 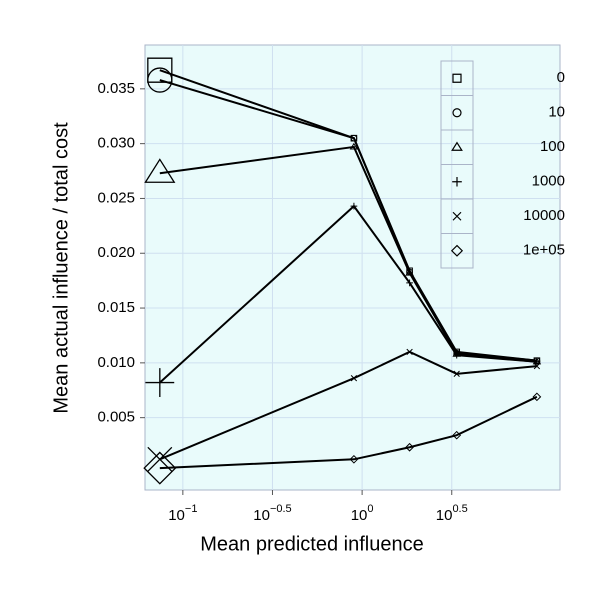 What do you see at coordinates (116, 362) in the screenshot?
I see `y-tick-label: 0.010` at bounding box center [116, 362].